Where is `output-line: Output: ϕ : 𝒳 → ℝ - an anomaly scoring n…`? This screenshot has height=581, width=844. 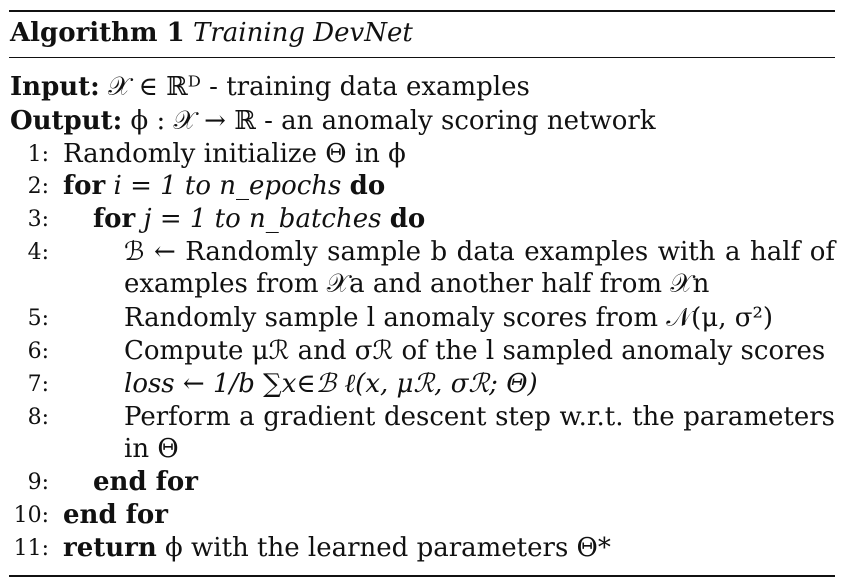 output-line: Output: ϕ : 𝒳 → ℝ - an anomaly scoring n… is located at coordinates (333, 121).